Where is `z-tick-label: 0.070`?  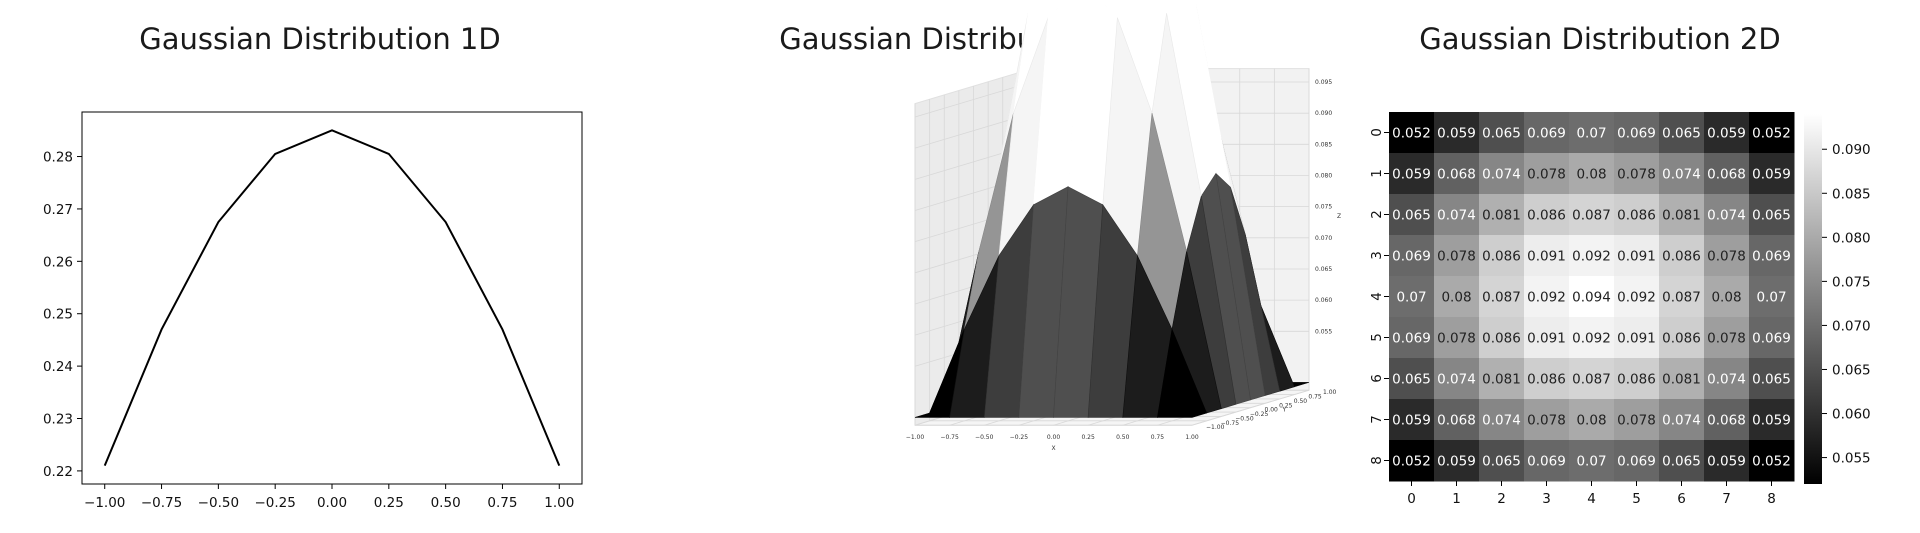 z-tick-label: 0.070 is located at coordinates (1323, 238).